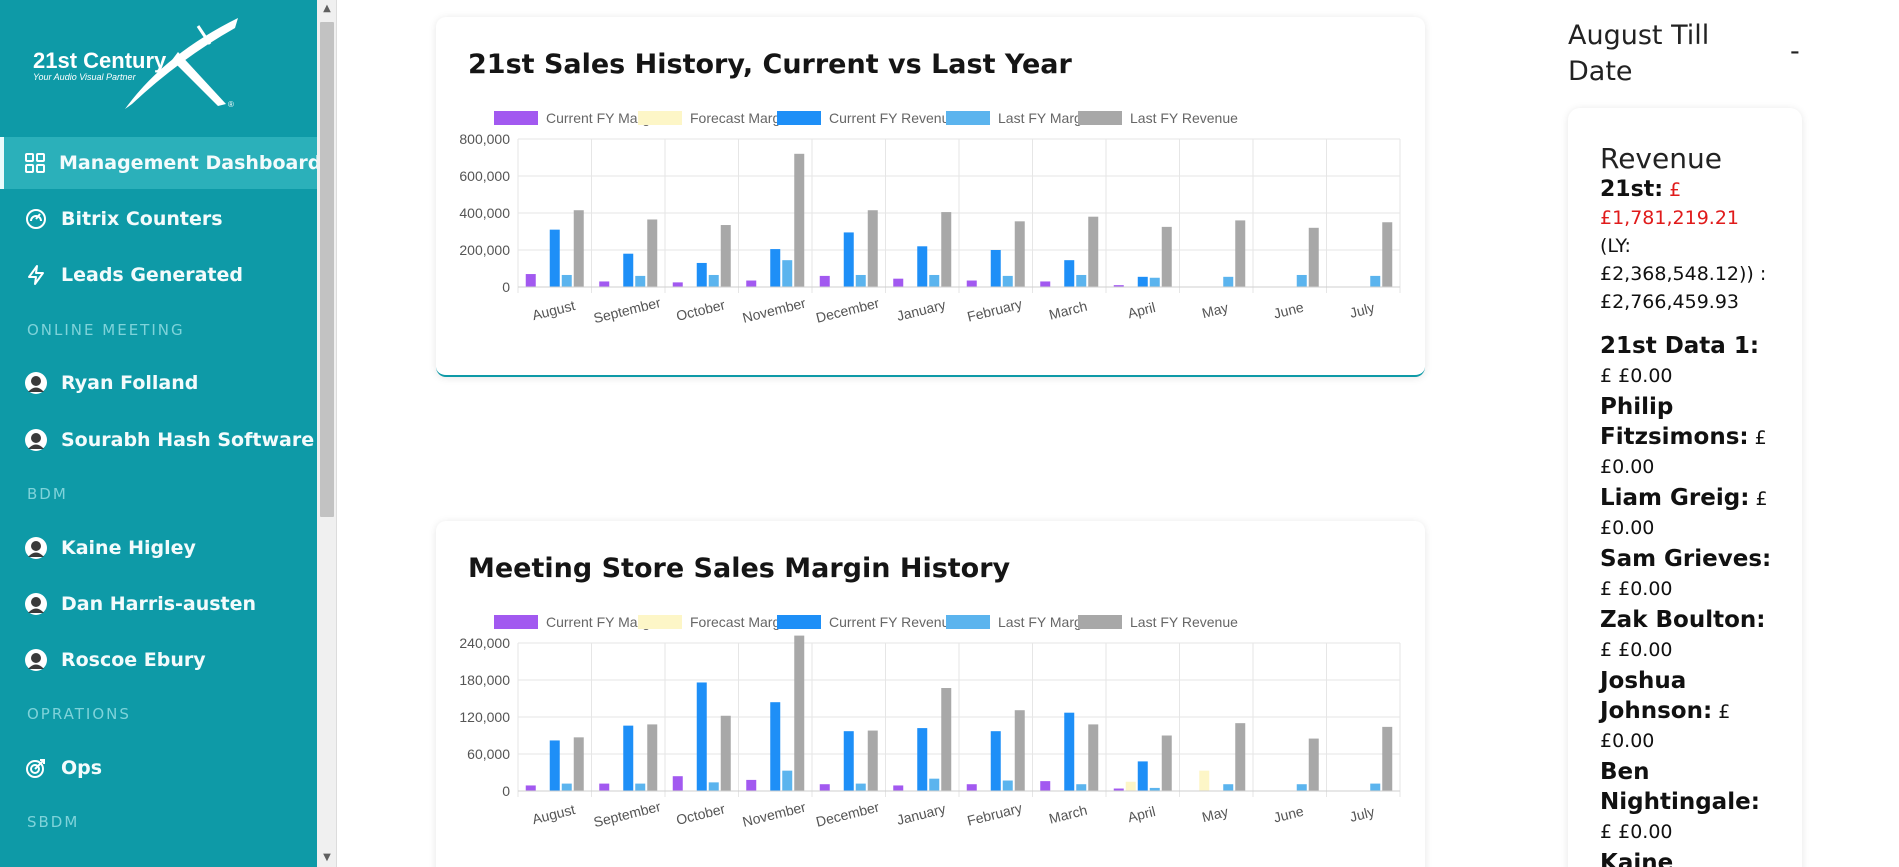 This screenshot has width=1899, height=867. What do you see at coordinates (158, 660) in the screenshot?
I see `sidebar-item-roscoe-ebury: Roscoe Ebury` at bounding box center [158, 660].